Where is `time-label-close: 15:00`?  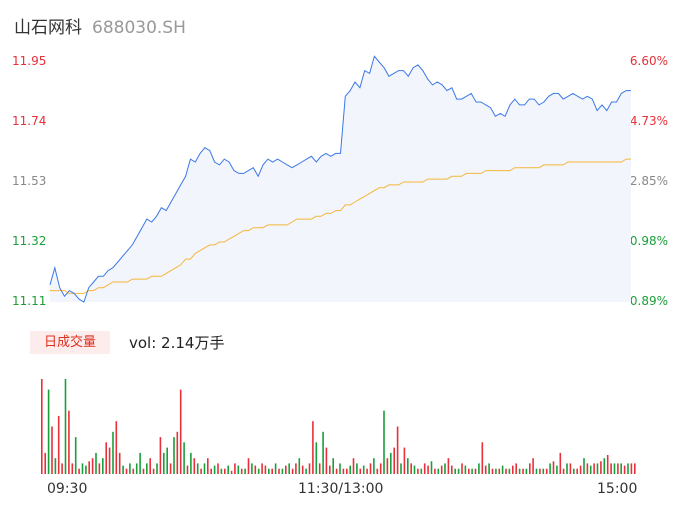
time-label-close: 15:00 is located at coordinates (617, 489).